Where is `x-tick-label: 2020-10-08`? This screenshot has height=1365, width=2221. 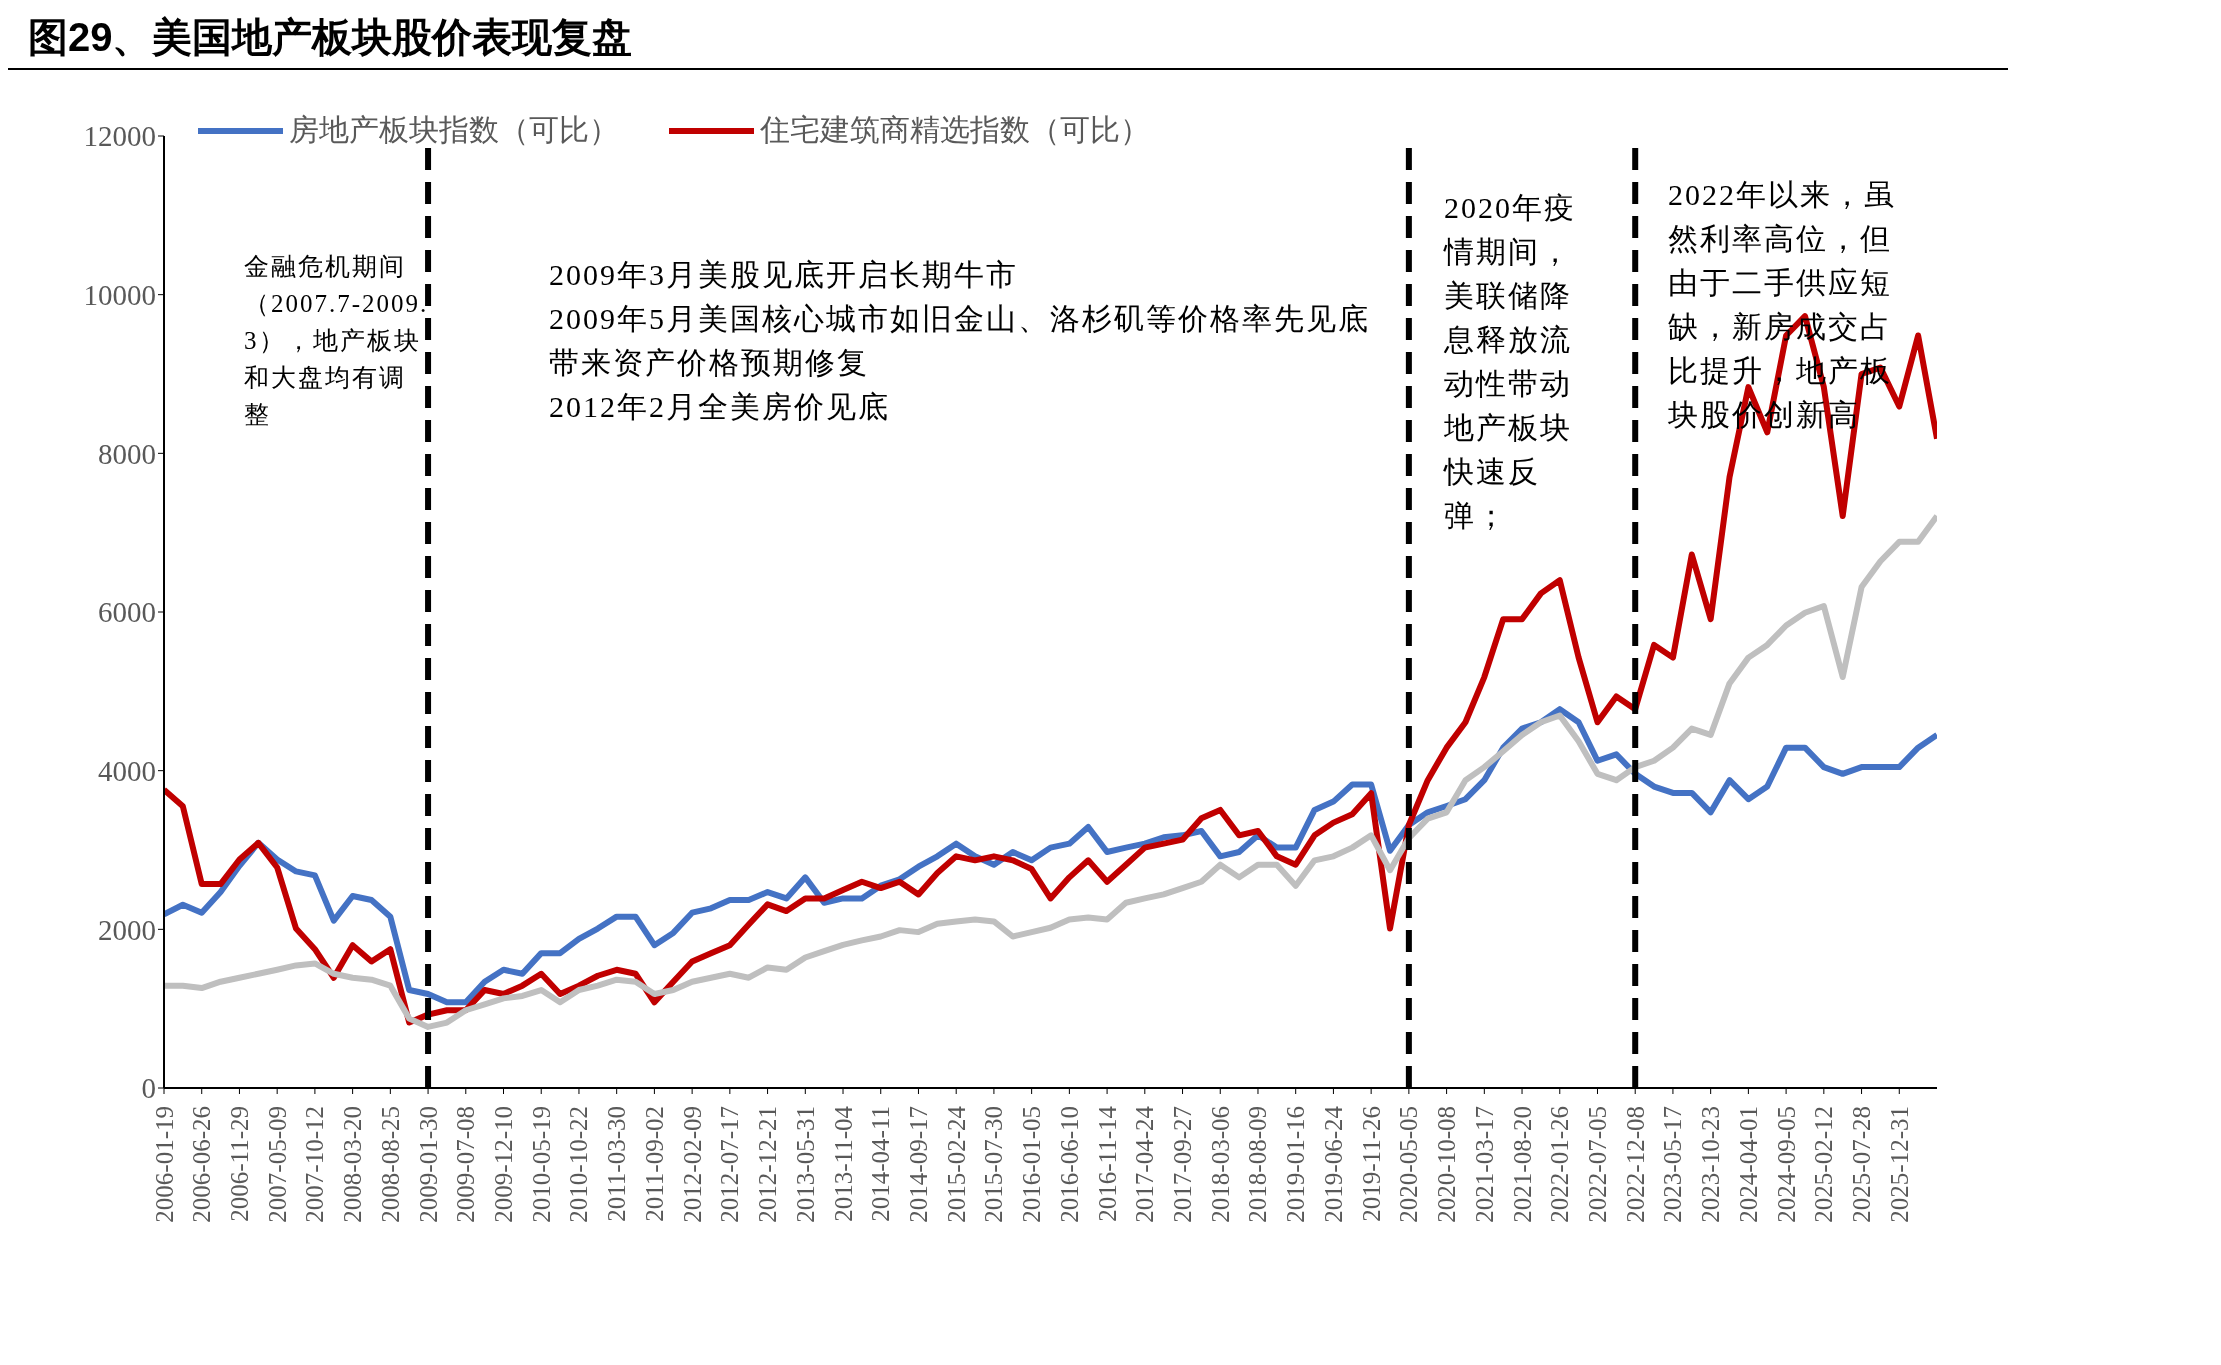
x-tick-label: 2020-10-08 is located at coordinates (1447, 1164).